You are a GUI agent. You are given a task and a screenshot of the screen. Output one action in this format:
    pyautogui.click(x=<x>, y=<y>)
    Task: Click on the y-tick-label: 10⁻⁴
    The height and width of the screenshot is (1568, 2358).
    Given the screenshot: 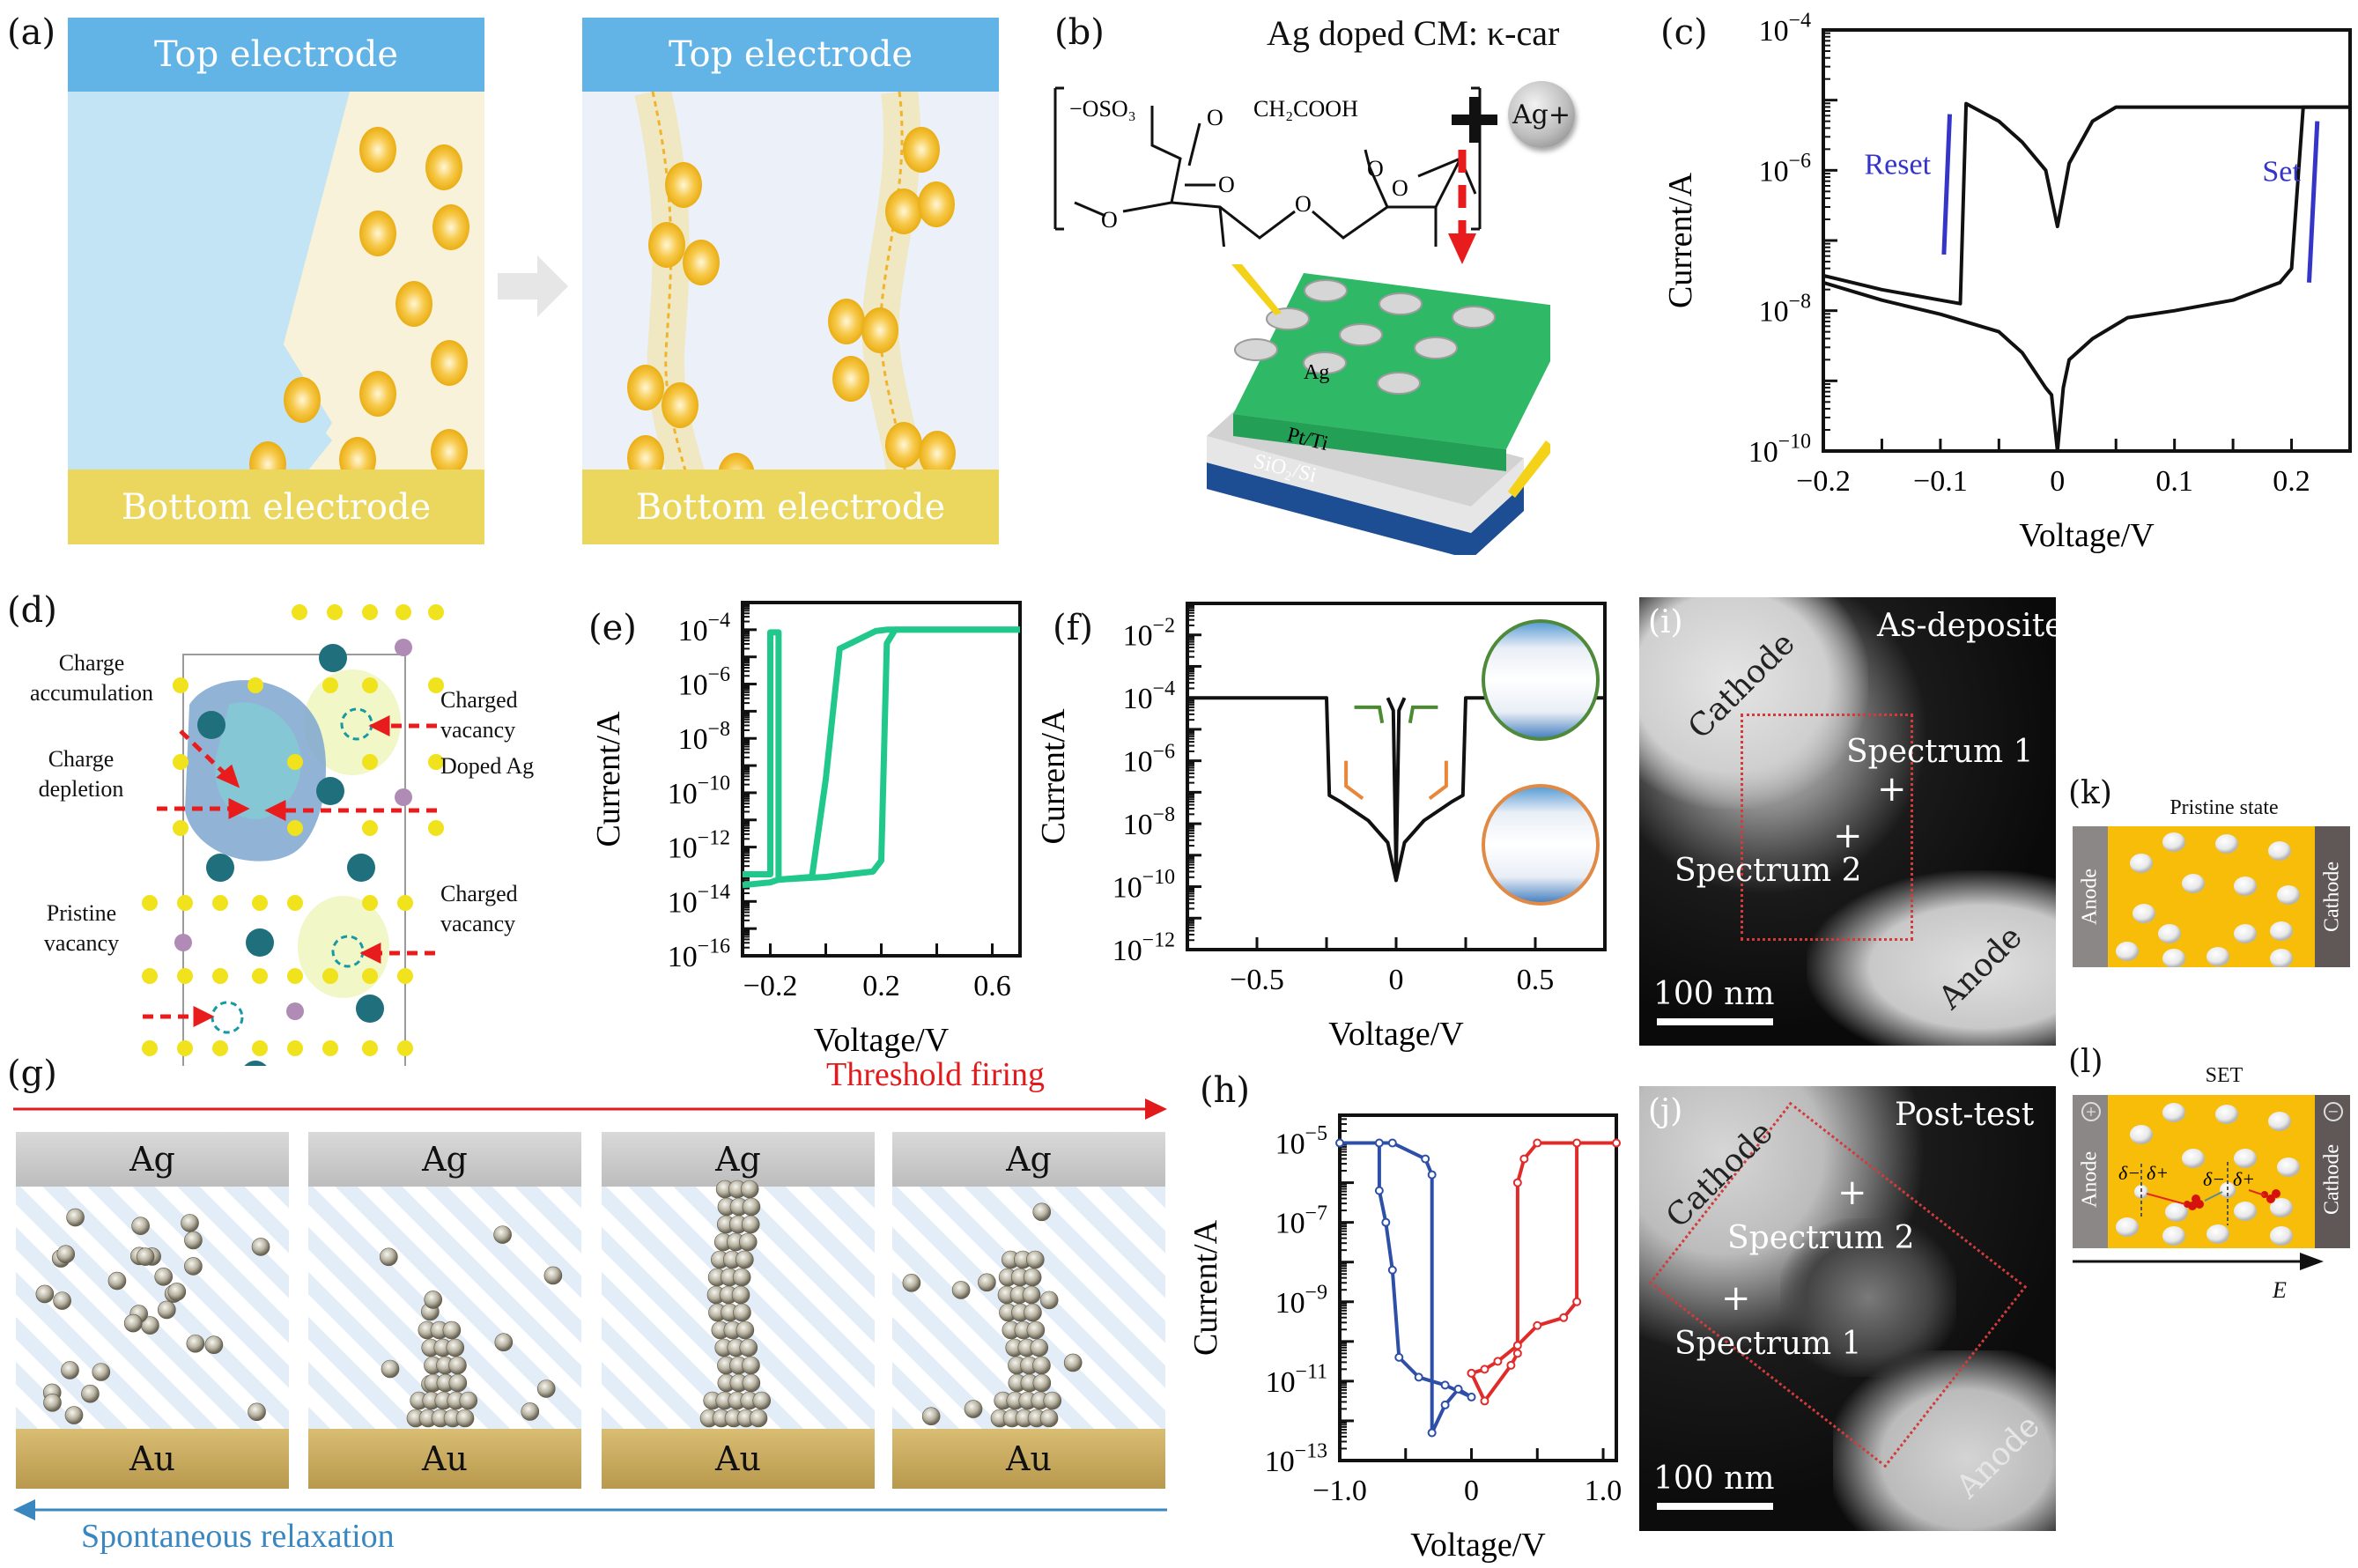 What is the action you would take?
    pyautogui.click(x=1785, y=29)
    